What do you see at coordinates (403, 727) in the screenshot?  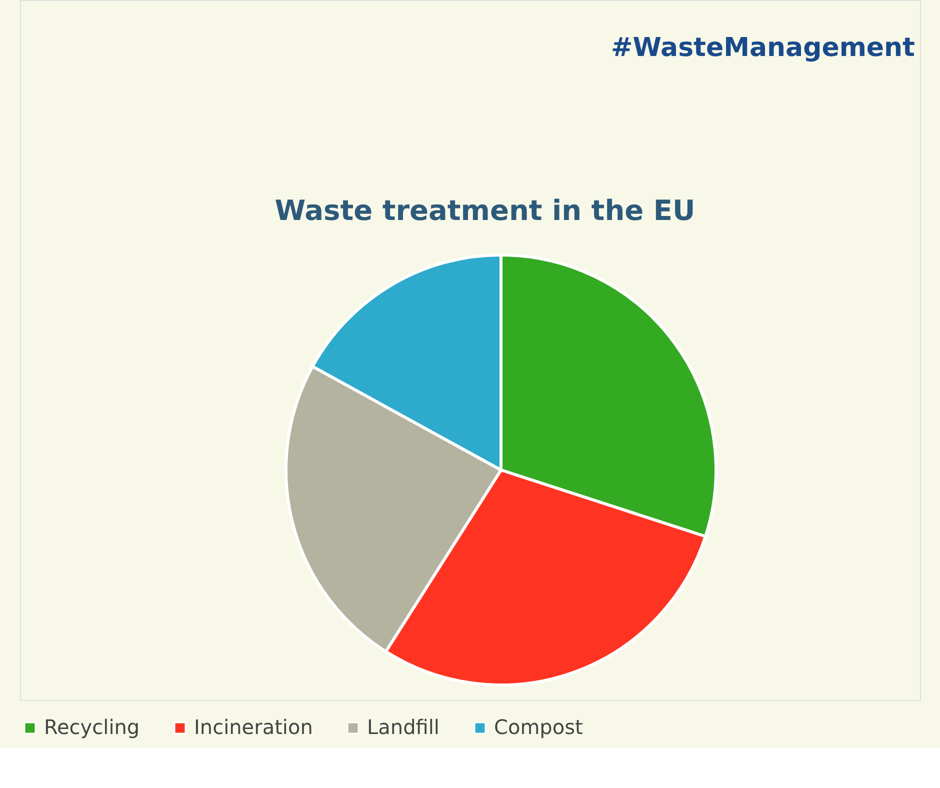 I see `legend-label: Landfill` at bounding box center [403, 727].